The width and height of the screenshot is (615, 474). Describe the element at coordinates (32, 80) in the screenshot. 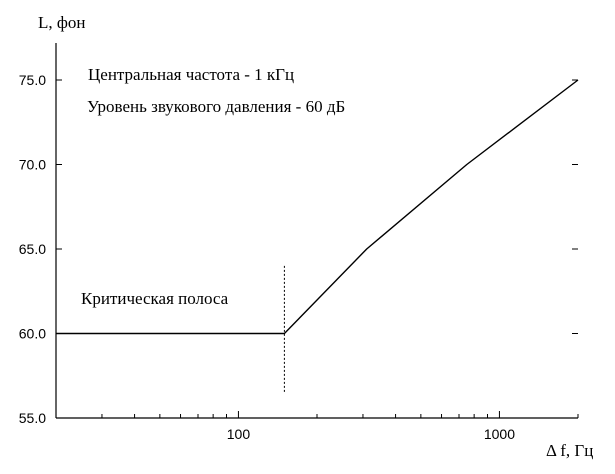

I see `y-tick-label: 75.0` at that location.